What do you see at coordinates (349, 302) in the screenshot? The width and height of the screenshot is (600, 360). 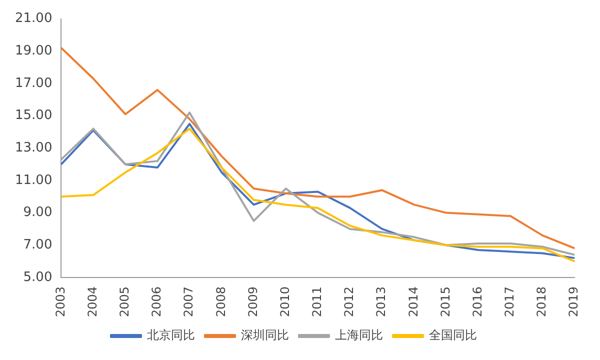 I see `x-tick-label: 2012` at bounding box center [349, 302].